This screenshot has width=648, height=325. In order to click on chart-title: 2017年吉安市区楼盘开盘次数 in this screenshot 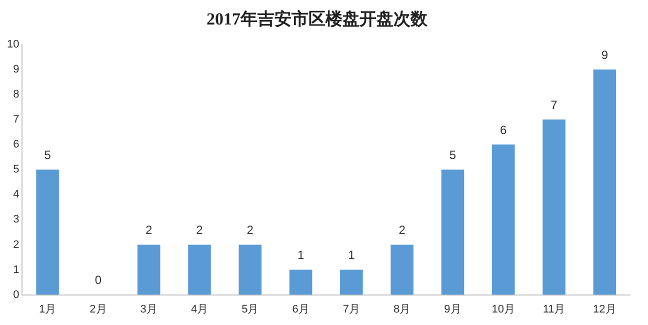, I will do `click(317, 19)`.